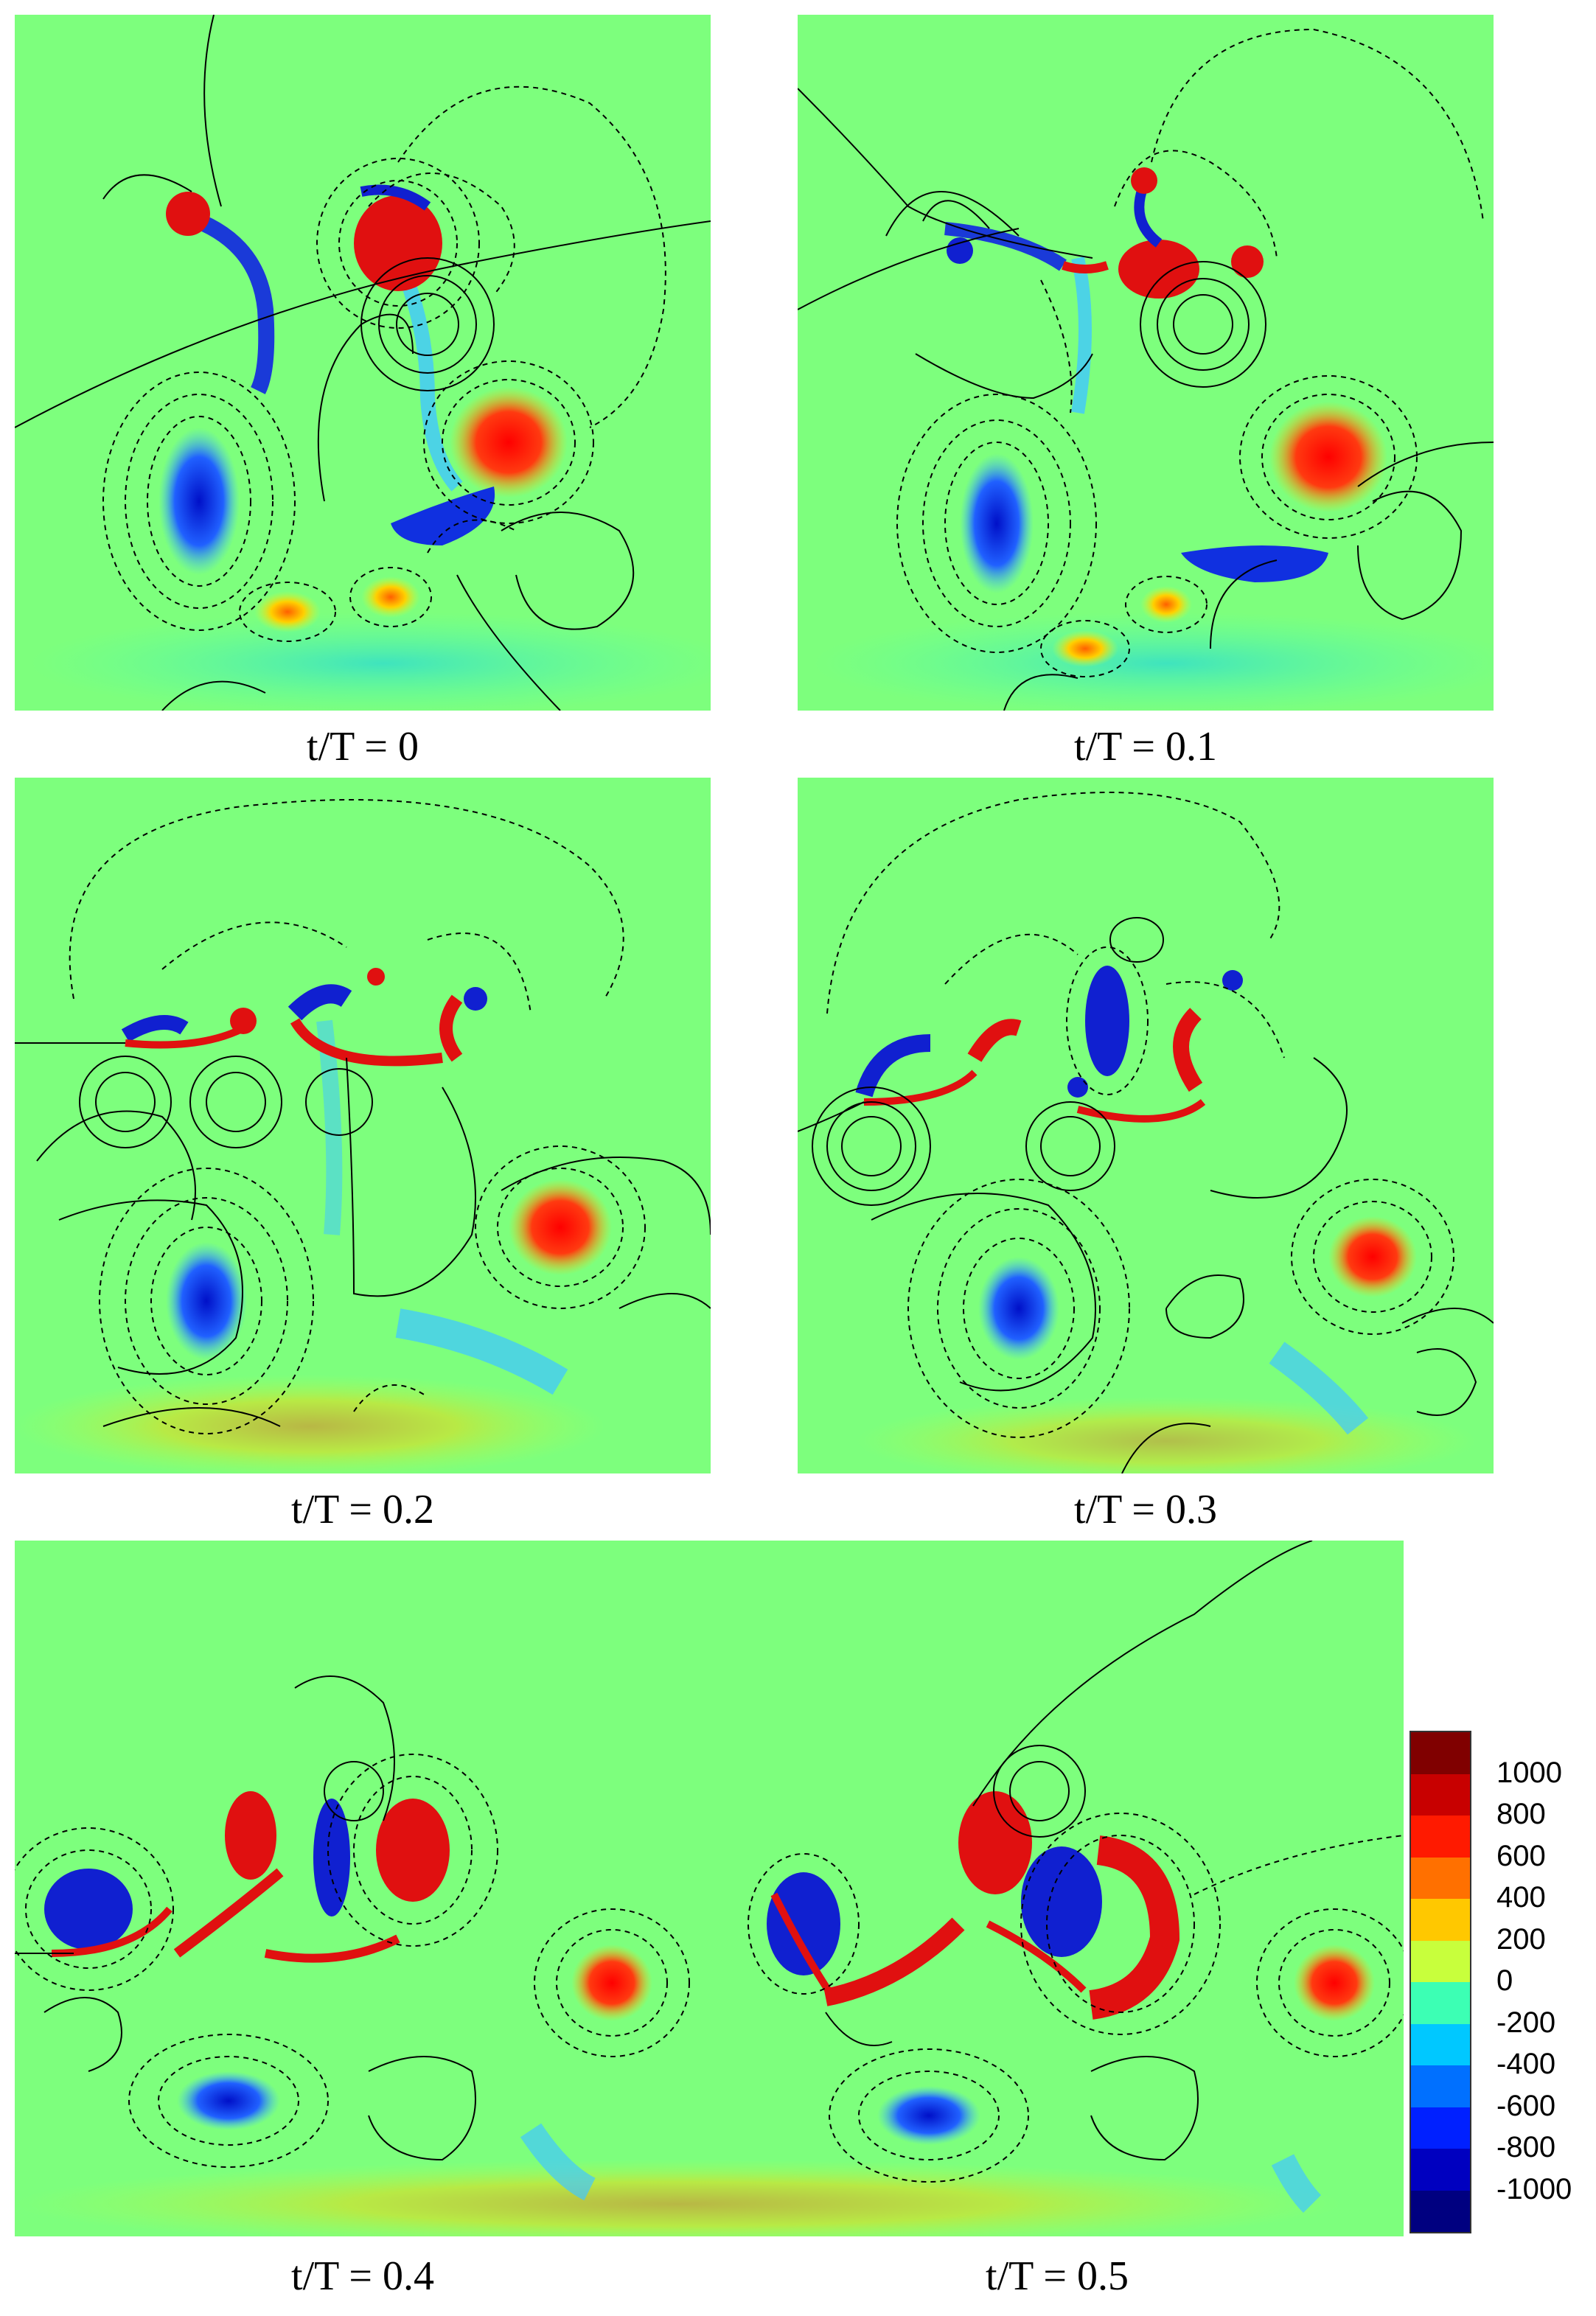 This screenshot has width=1596, height=2316. Describe the element at coordinates (1534, 2188) in the screenshot. I see `colorbar-label: -1000` at that location.